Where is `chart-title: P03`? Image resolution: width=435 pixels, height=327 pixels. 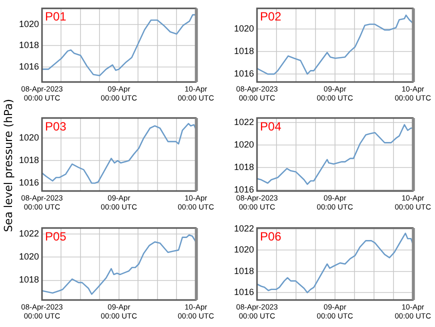
chart-title: P03 is located at coordinates (56, 126).